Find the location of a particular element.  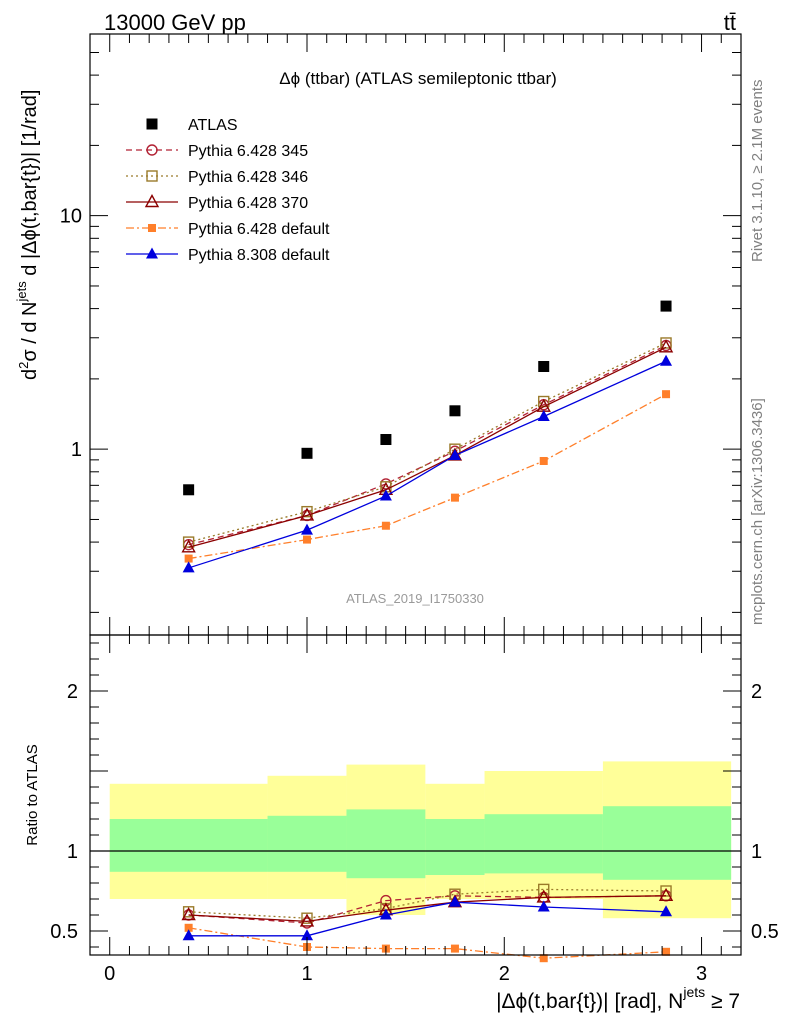

ratio-ylabel: Ratio to ATLAS is located at coordinates (32, 794).